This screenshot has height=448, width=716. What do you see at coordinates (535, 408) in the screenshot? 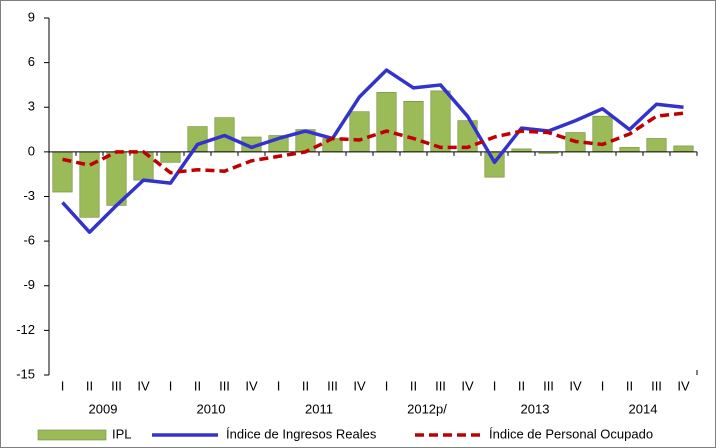
I see `year-label: 2013` at bounding box center [535, 408].